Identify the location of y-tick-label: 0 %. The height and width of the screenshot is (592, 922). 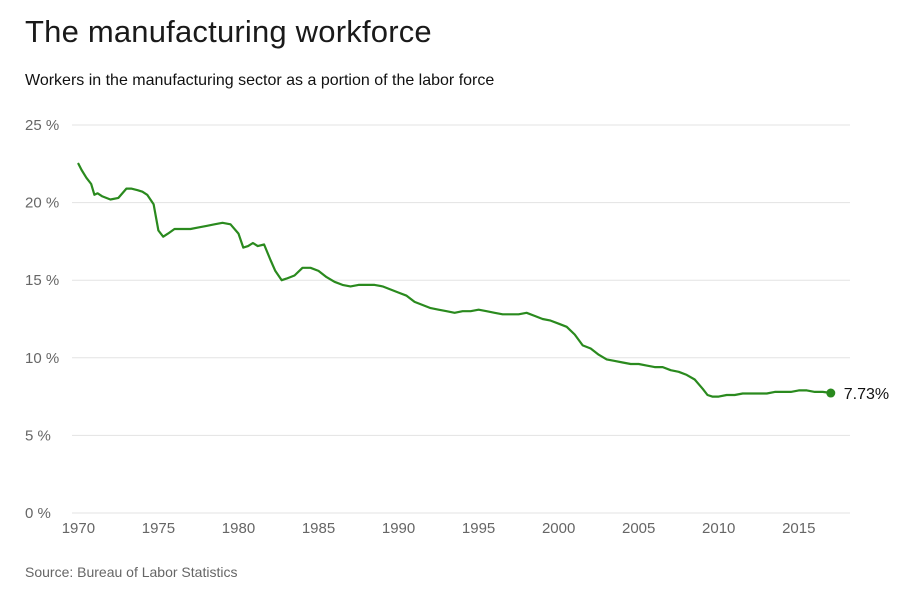
(38, 513).